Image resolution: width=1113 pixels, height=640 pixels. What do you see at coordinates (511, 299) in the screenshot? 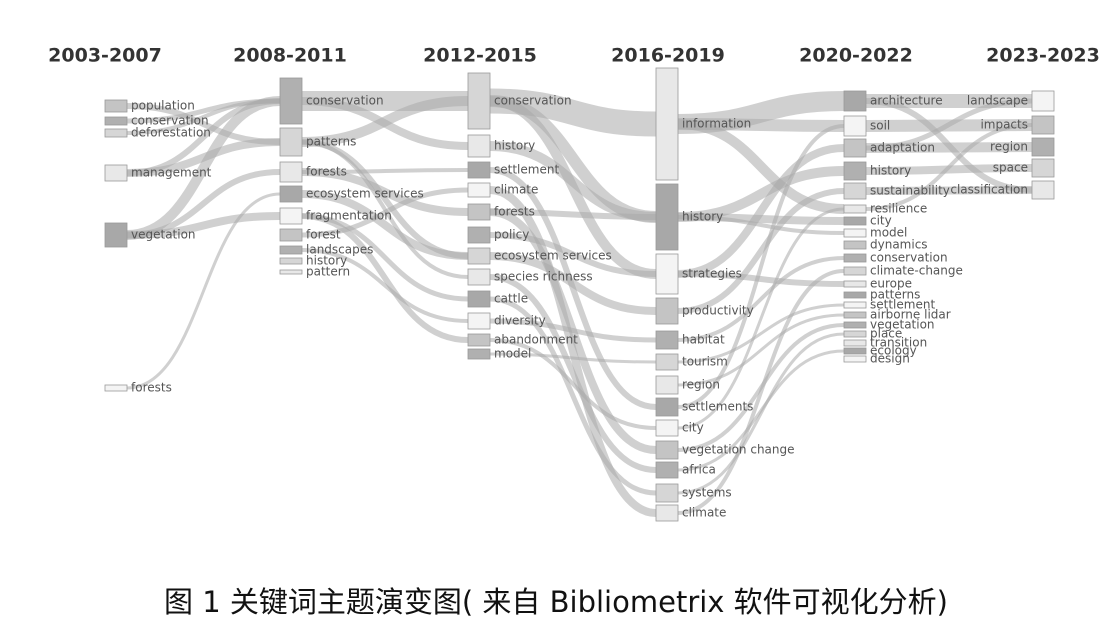
I see `theme-label: cattle` at bounding box center [511, 299].